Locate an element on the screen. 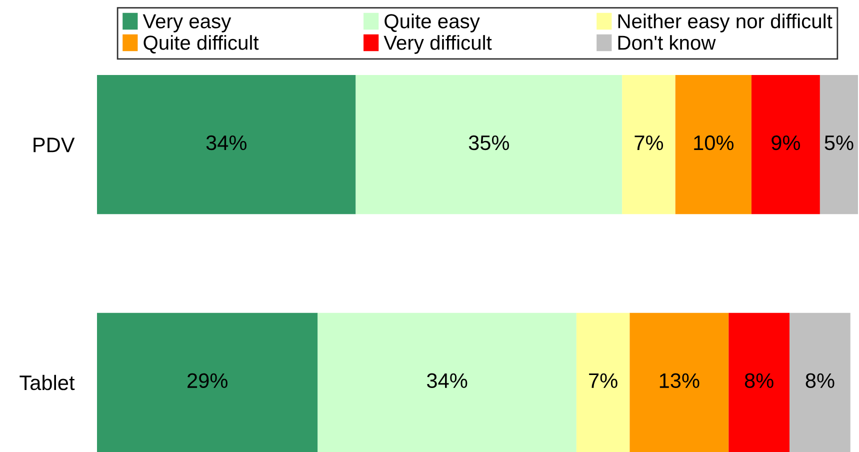  data-label: 35% is located at coordinates (489, 142).